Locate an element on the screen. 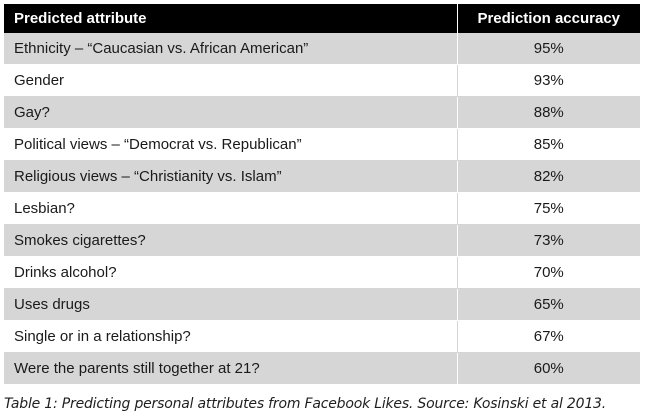 The height and width of the screenshot is (418, 661). accuracy-cell: 85% is located at coordinates (548, 144).